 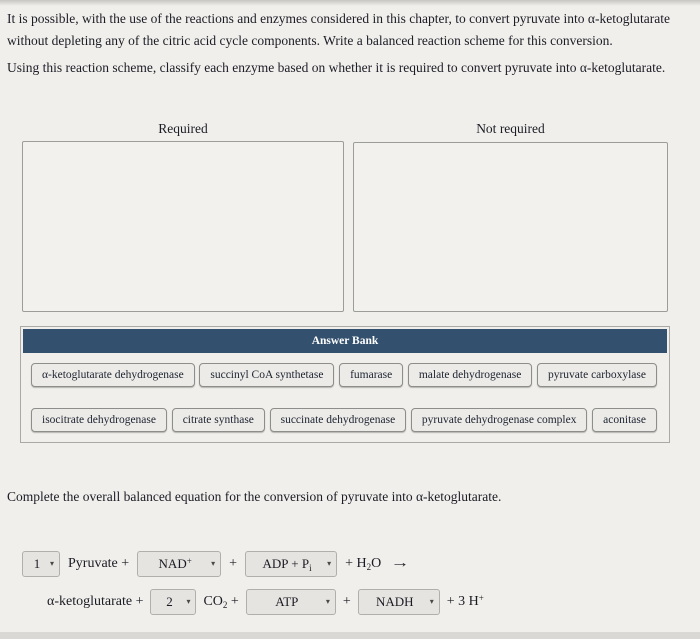 What do you see at coordinates (624, 420) in the screenshot?
I see `chip-aconitase: aconitase` at bounding box center [624, 420].